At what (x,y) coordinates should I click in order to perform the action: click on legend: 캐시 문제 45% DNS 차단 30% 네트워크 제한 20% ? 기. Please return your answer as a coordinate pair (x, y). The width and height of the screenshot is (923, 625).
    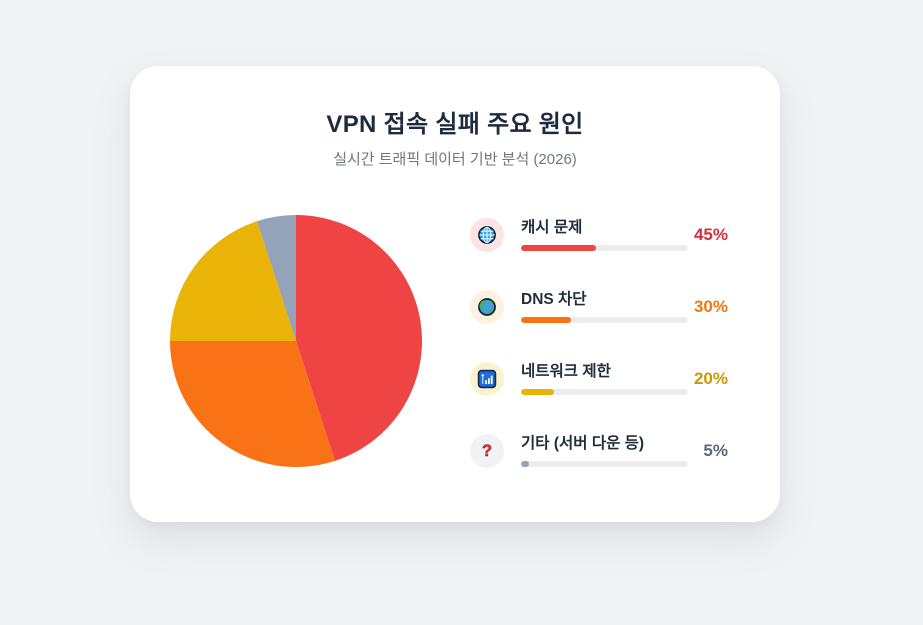
    Looking at the image, I should click on (599, 343).